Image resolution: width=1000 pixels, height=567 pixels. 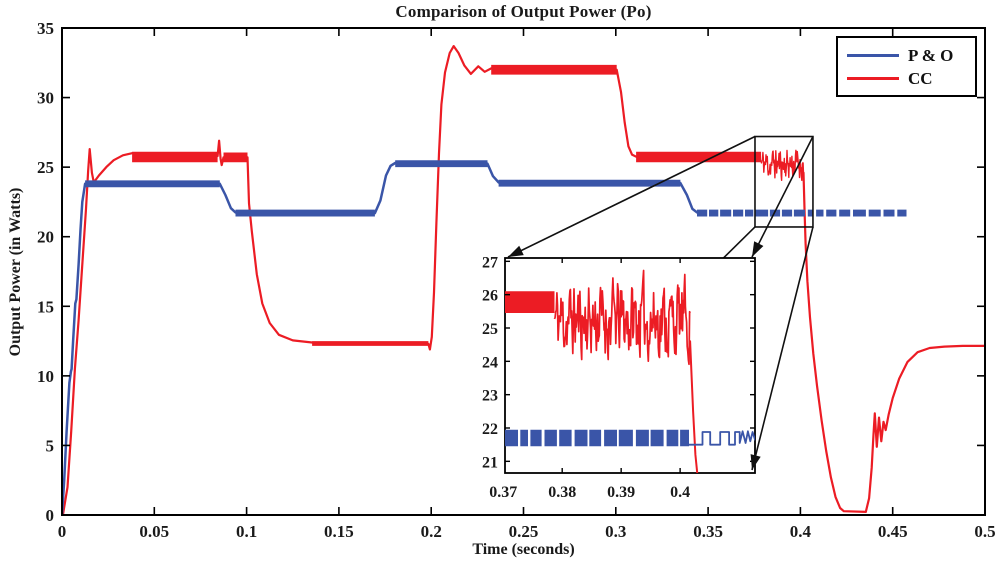 What do you see at coordinates (602, 371) in the screenshot?
I see `inset-series-cc` at bounding box center [602, 371].